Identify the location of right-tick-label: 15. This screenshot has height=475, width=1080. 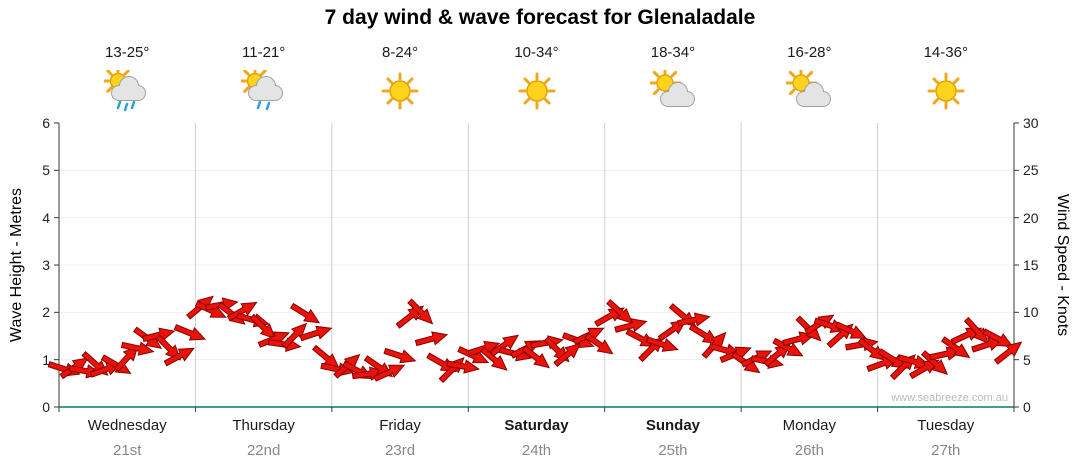
(1031, 265).